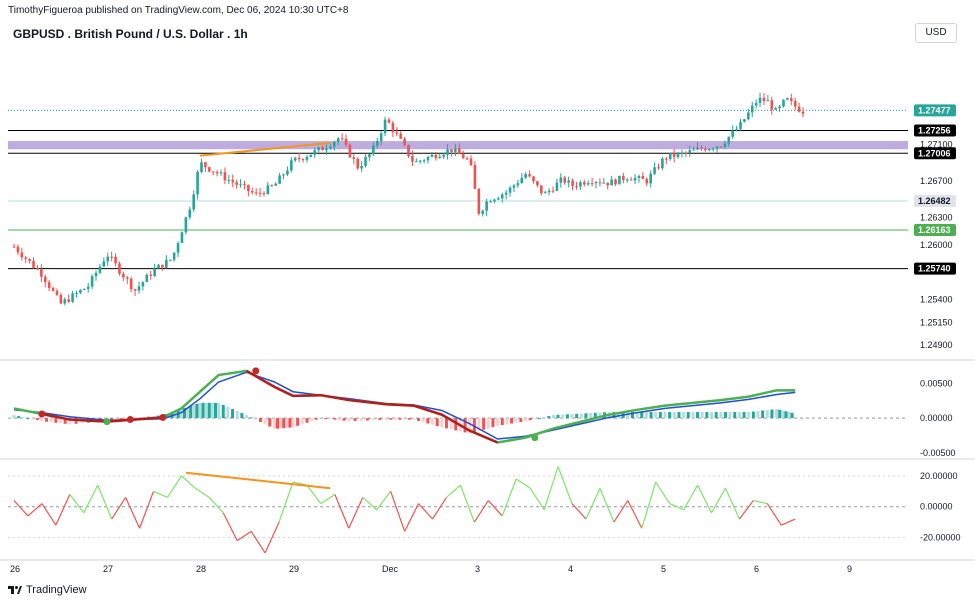 The height and width of the screenshot is (605, 975). Describe the element at coordinates (934, 201) in the screenshot. I see `level-badge: 1.26482` at that location.